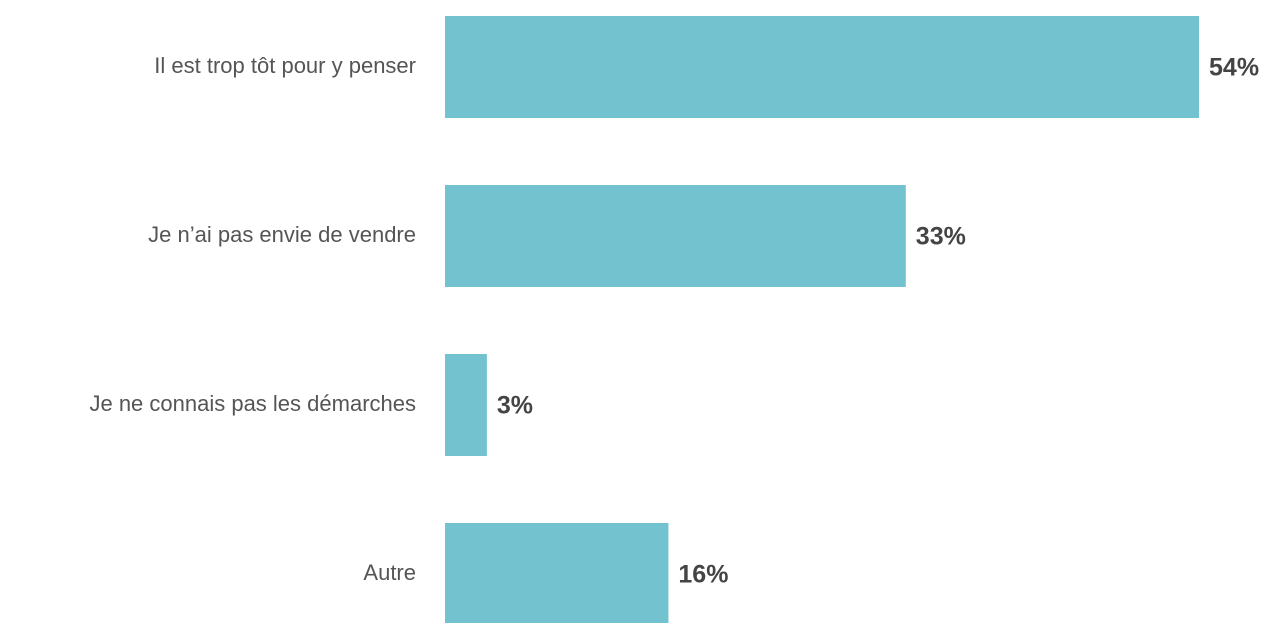 The width and height of the screenshot is (1276, 623). What do you see at coordinates (941, 237) in the screenshot?
I see `value-label: 33%` at bounding box center [941, 237].